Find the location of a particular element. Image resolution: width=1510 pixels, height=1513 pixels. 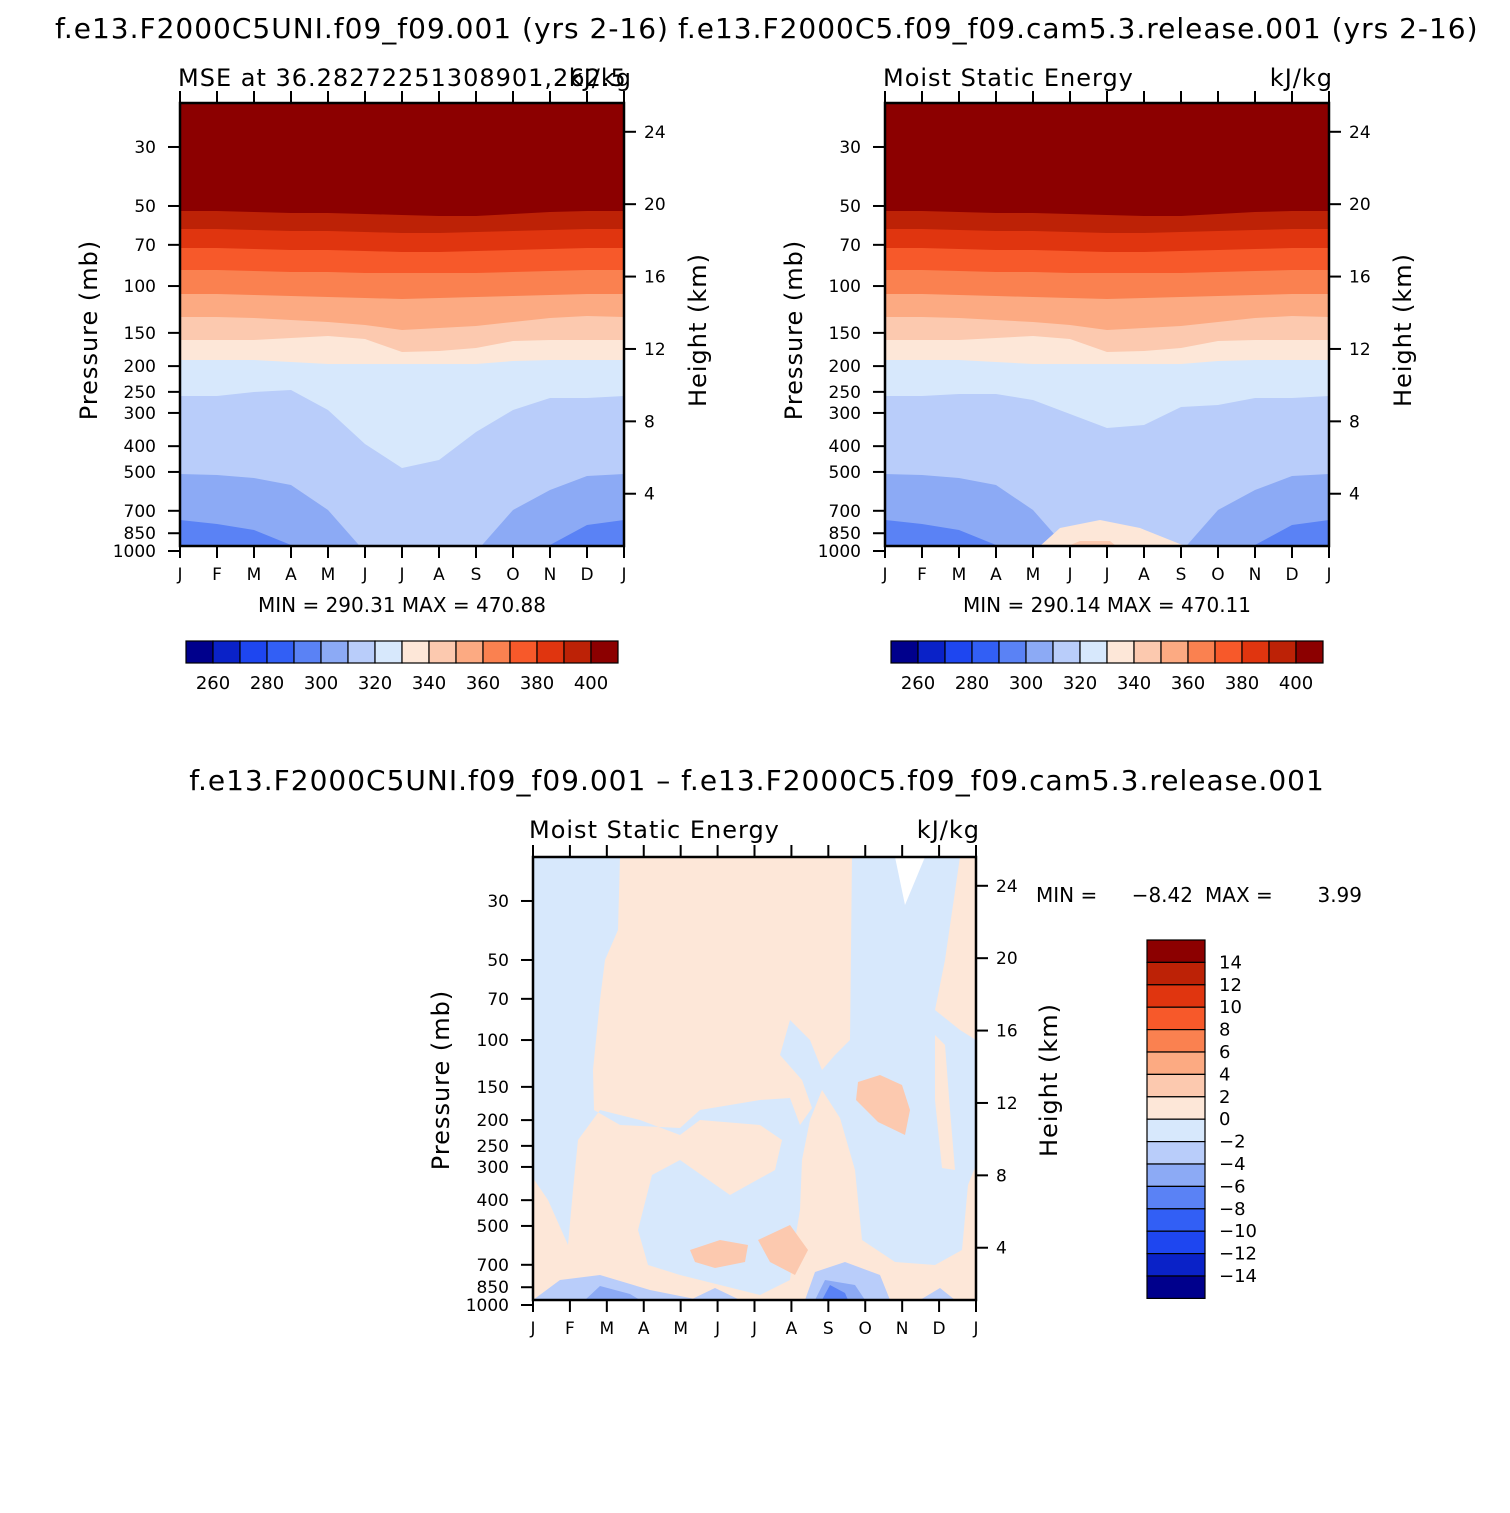

colorbar-label: 260 is located at coordinates (213, 683).